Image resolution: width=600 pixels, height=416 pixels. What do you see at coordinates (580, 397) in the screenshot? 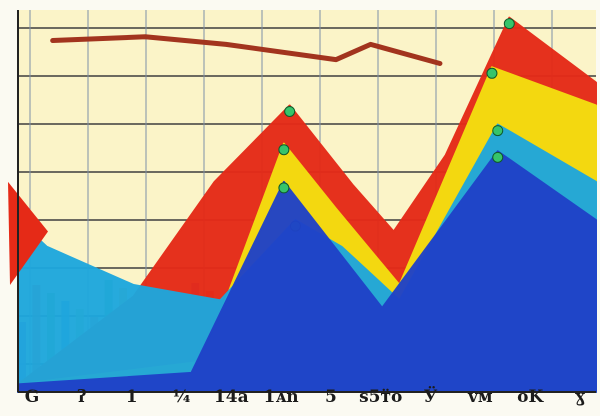
I see `x-tick-label: ɣ` at bounding box center [580, 397].